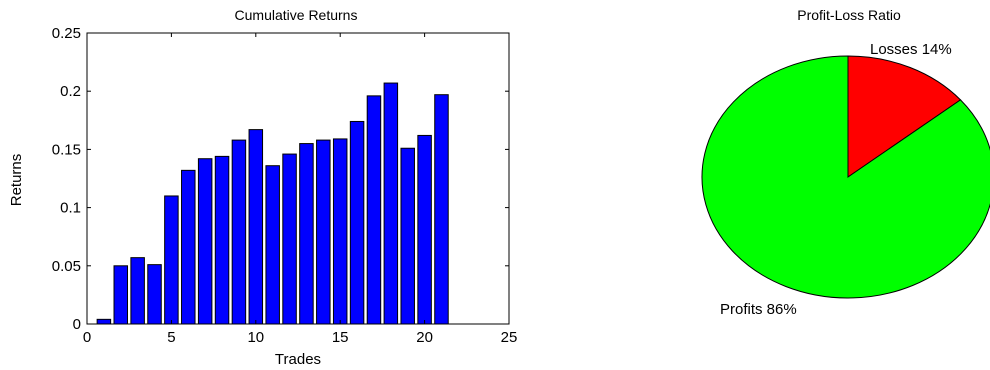  What do you see at coordinates (509, 337) in the screenshot?
I see `x-tick-label: 25` at bounding box center [509, 337].